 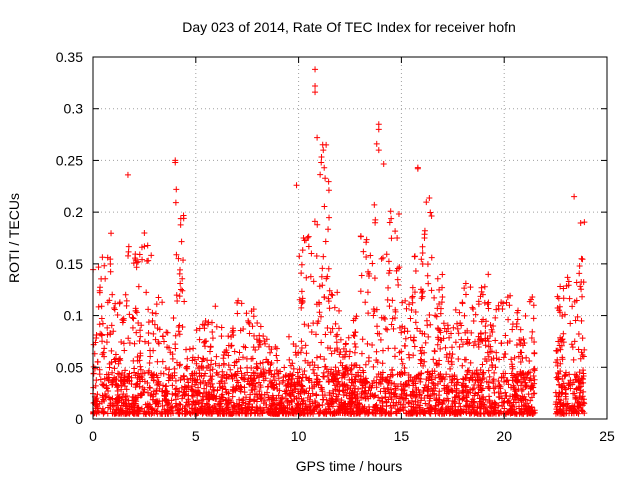 What do you see at coordinates (376, 143) in the screenshot?
I see `roti-outlier-point` at bounding box center [376, 143].